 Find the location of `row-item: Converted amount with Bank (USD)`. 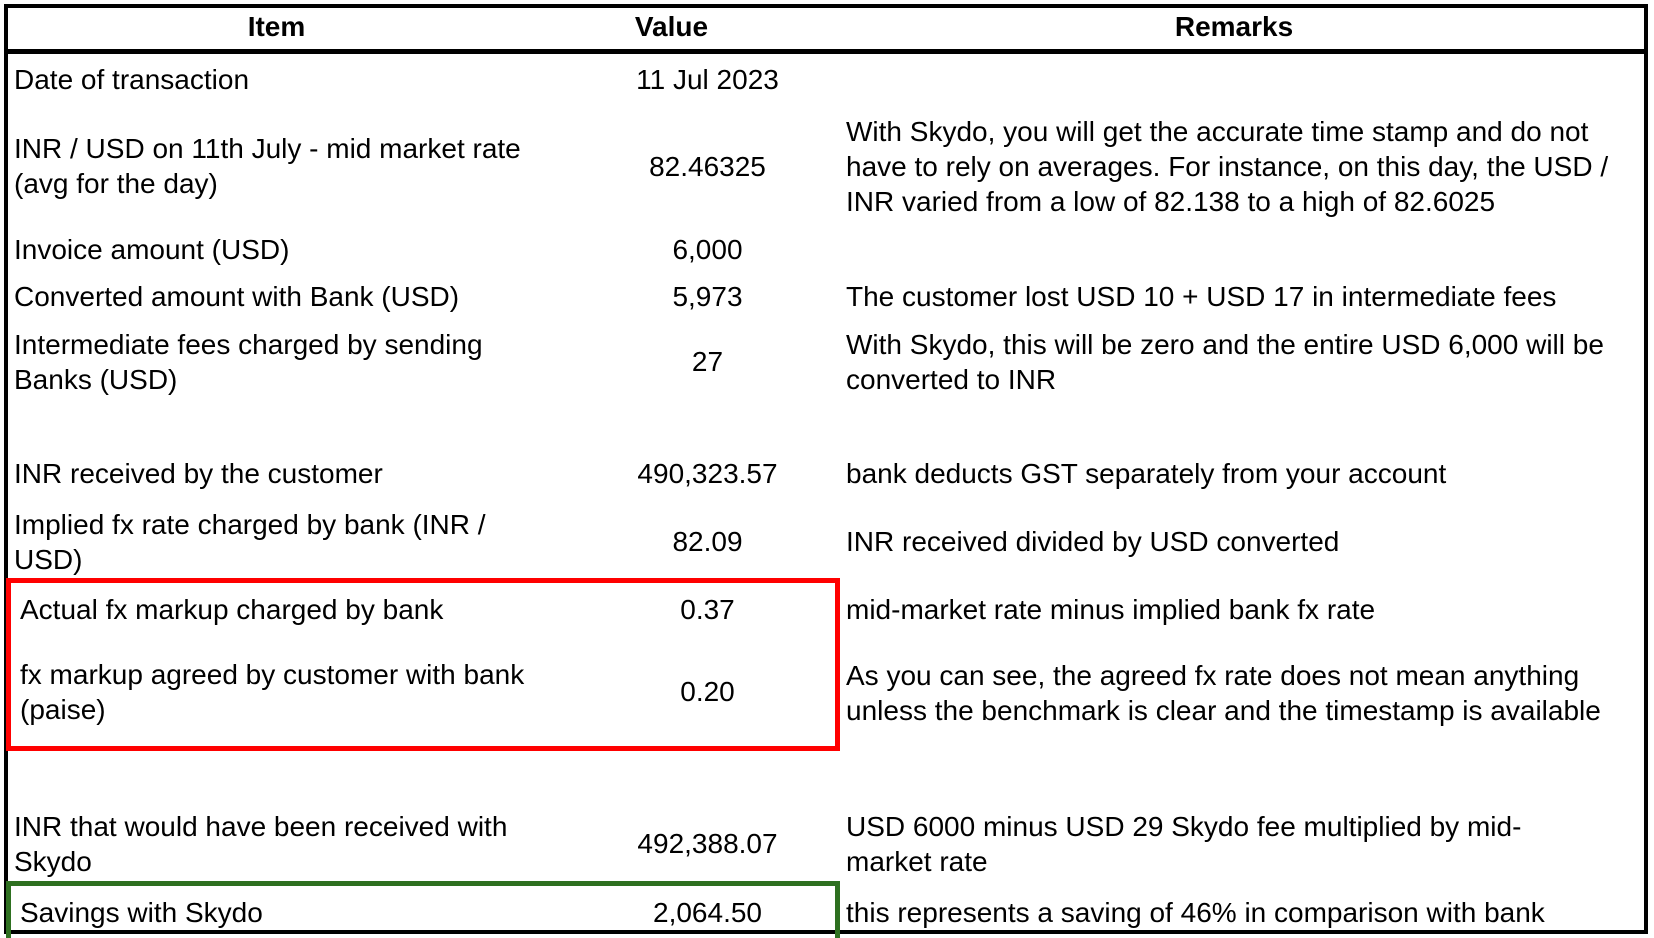

row-item: Converted amount with Bank (USD) is located at coordinates (237, 296).